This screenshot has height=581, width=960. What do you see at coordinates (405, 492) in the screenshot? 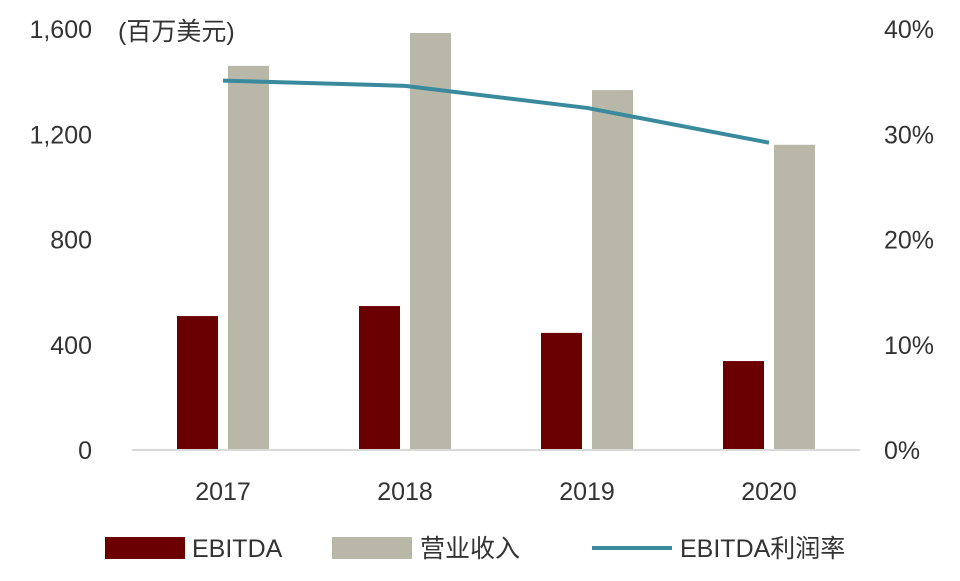
I see `x-tick-label: 2018` at bounding box center [405, 492].